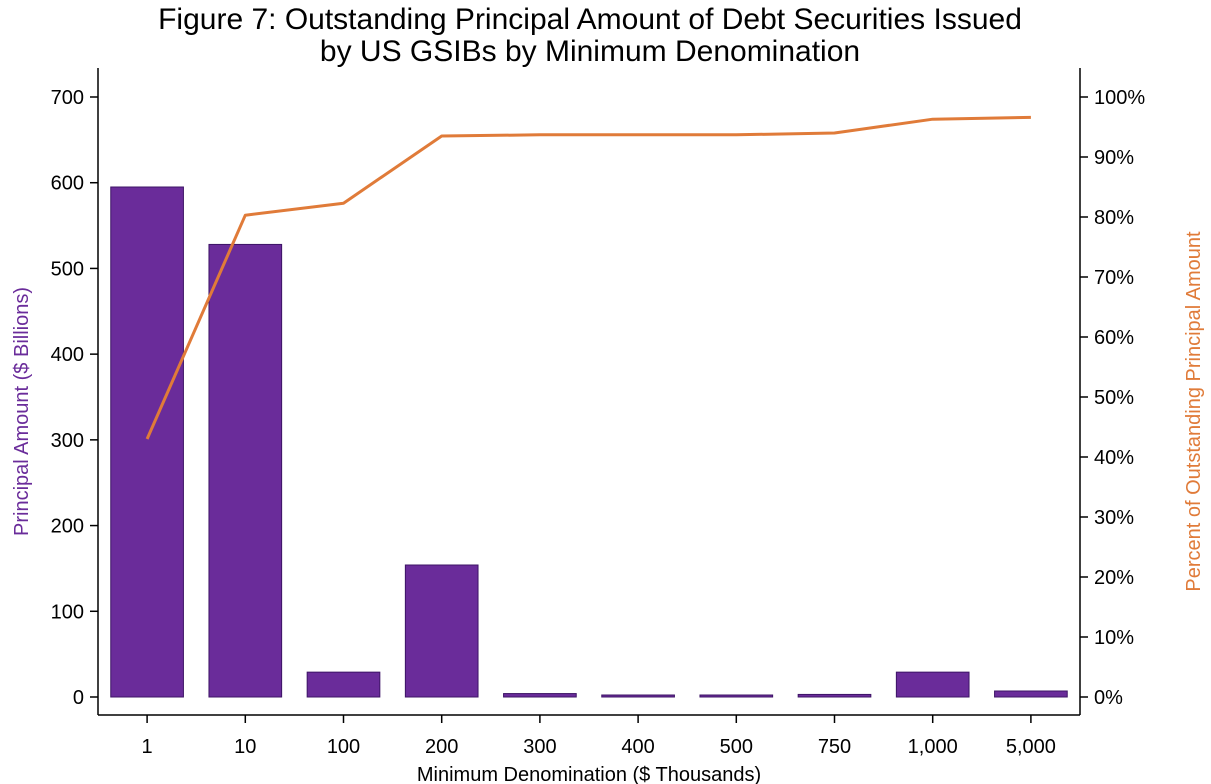 This screenshot has width=1211, height=784. What do you see at coordinates (22, 411) in the screenshot?
I see `y-axis-left-label: Principal Amount ($ Billions)` at bounding box center [22, 411].